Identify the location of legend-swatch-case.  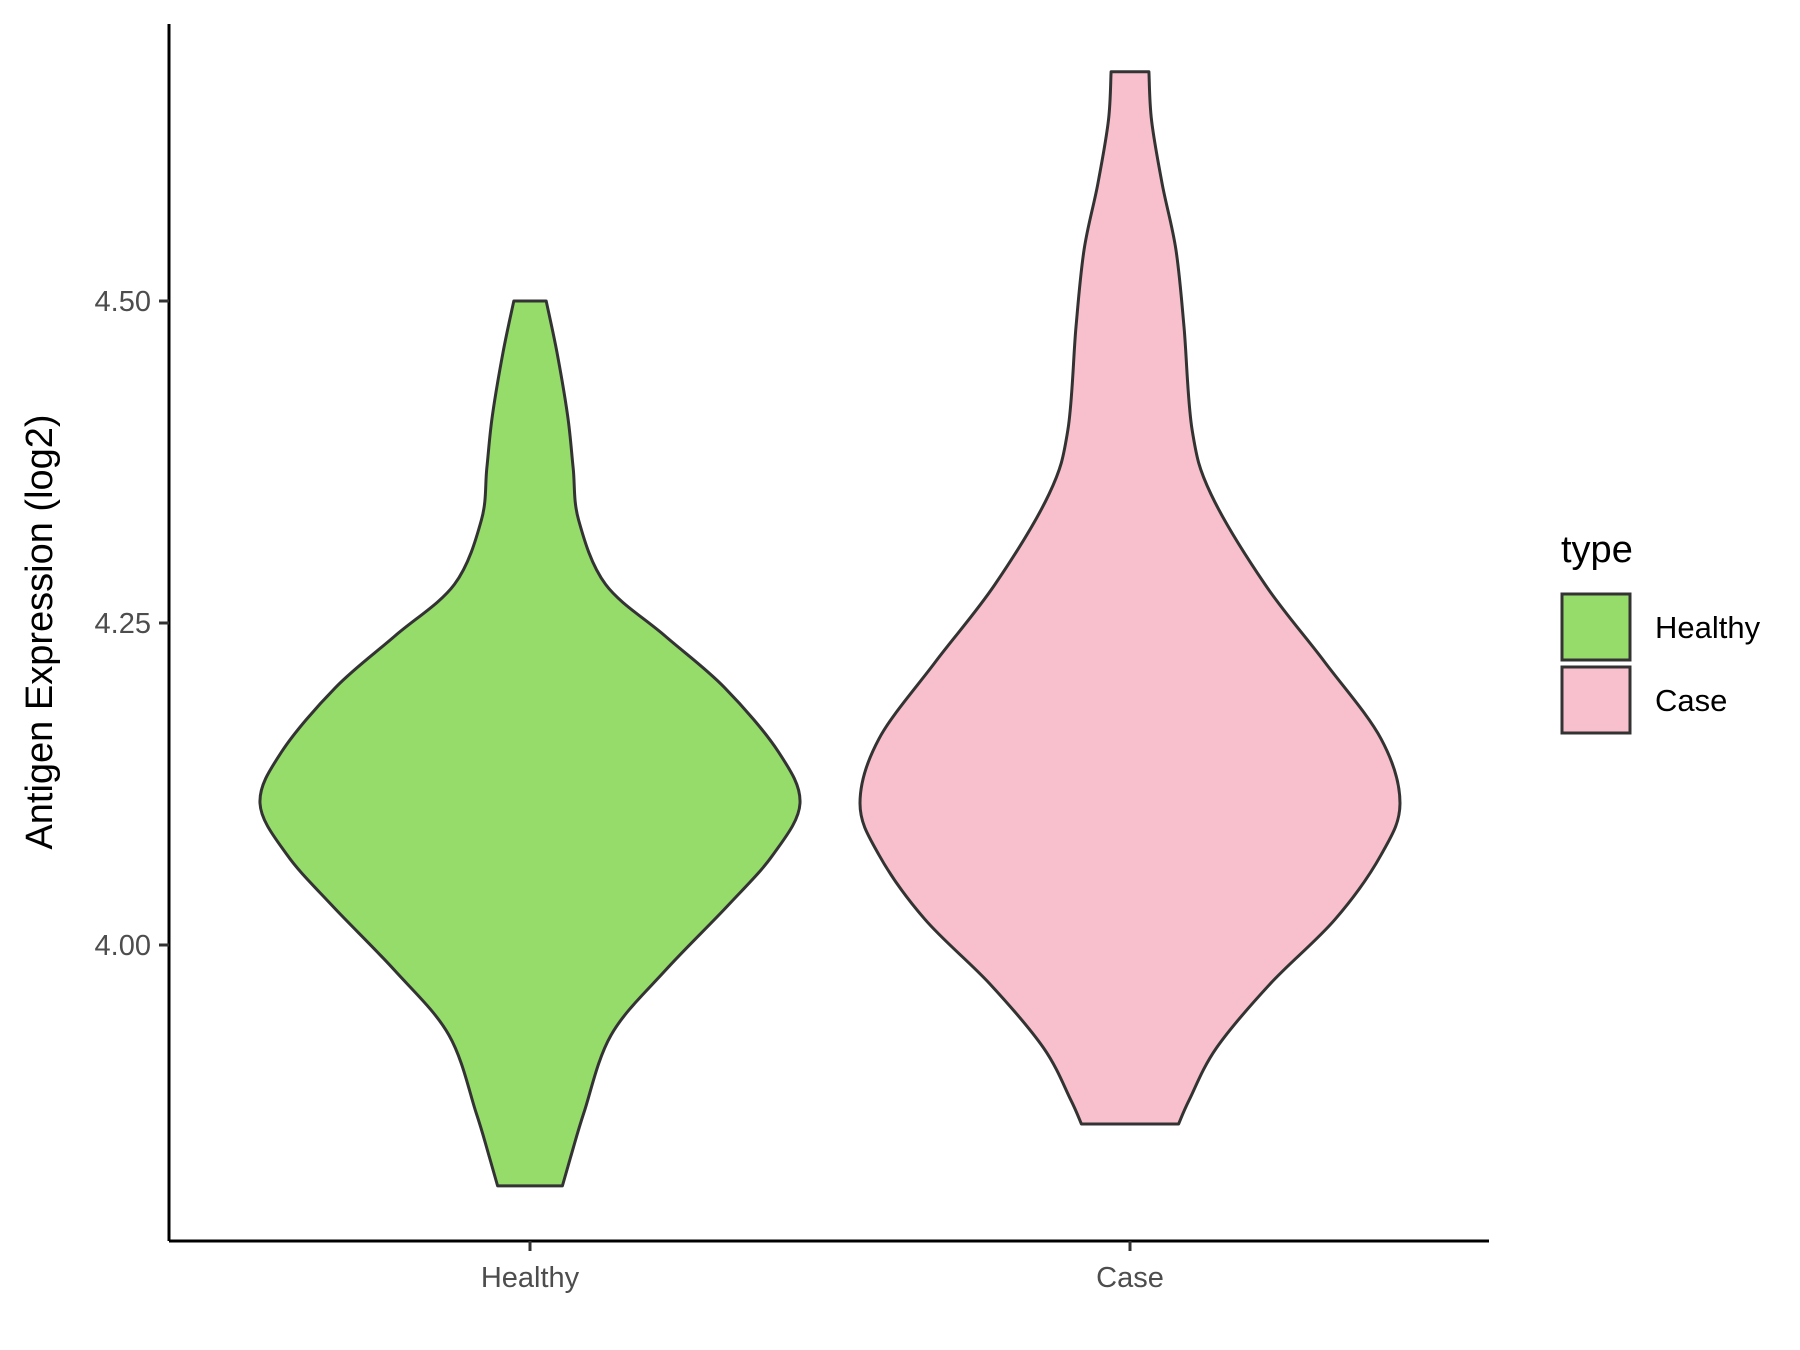
(1596, 700).